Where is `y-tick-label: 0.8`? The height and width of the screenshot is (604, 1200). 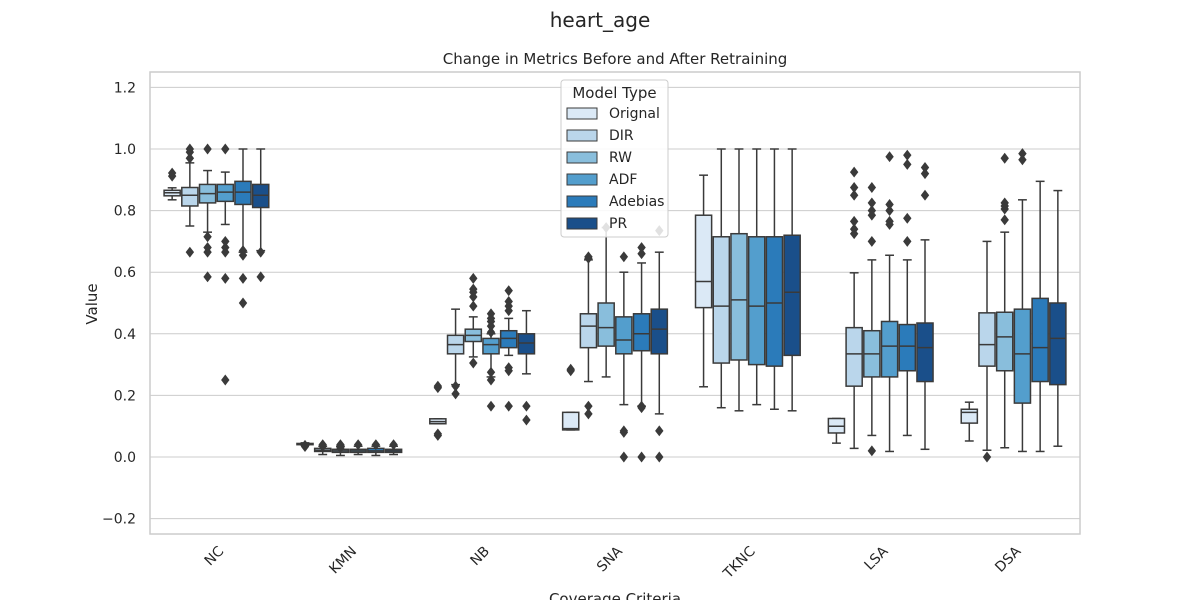
y-tick-label: 0.8 is located at coordinates (125, 212).